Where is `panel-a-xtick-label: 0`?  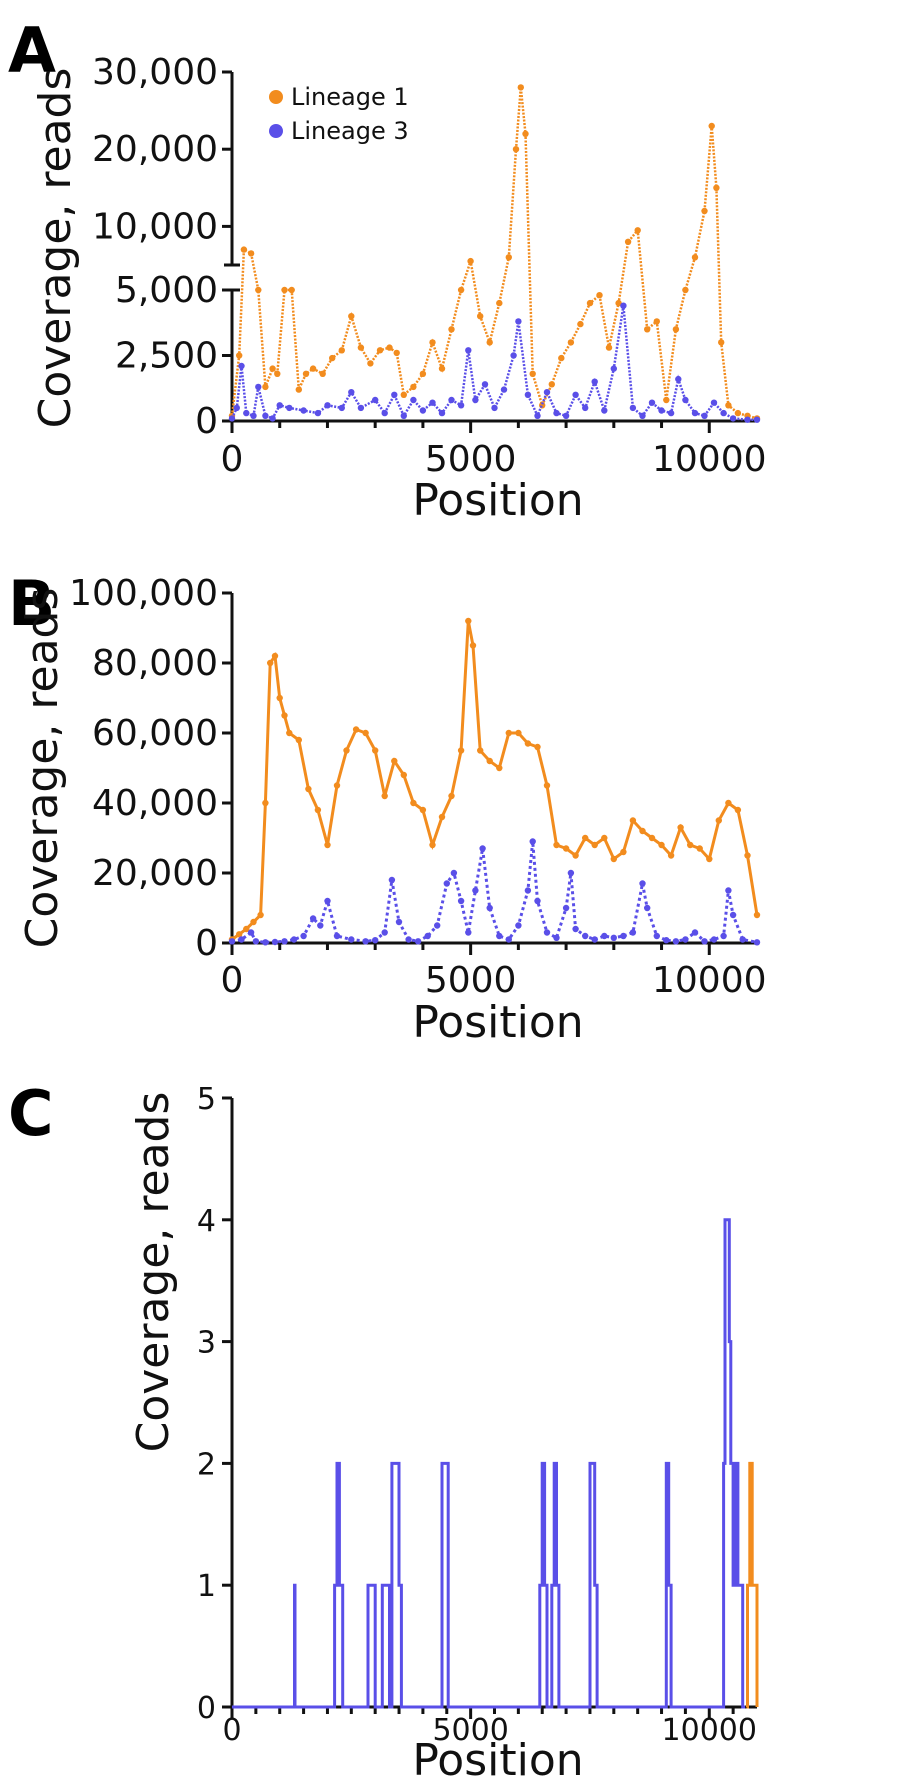 panel-a-xtick-label: 0 is located at coordinates (232, 459).